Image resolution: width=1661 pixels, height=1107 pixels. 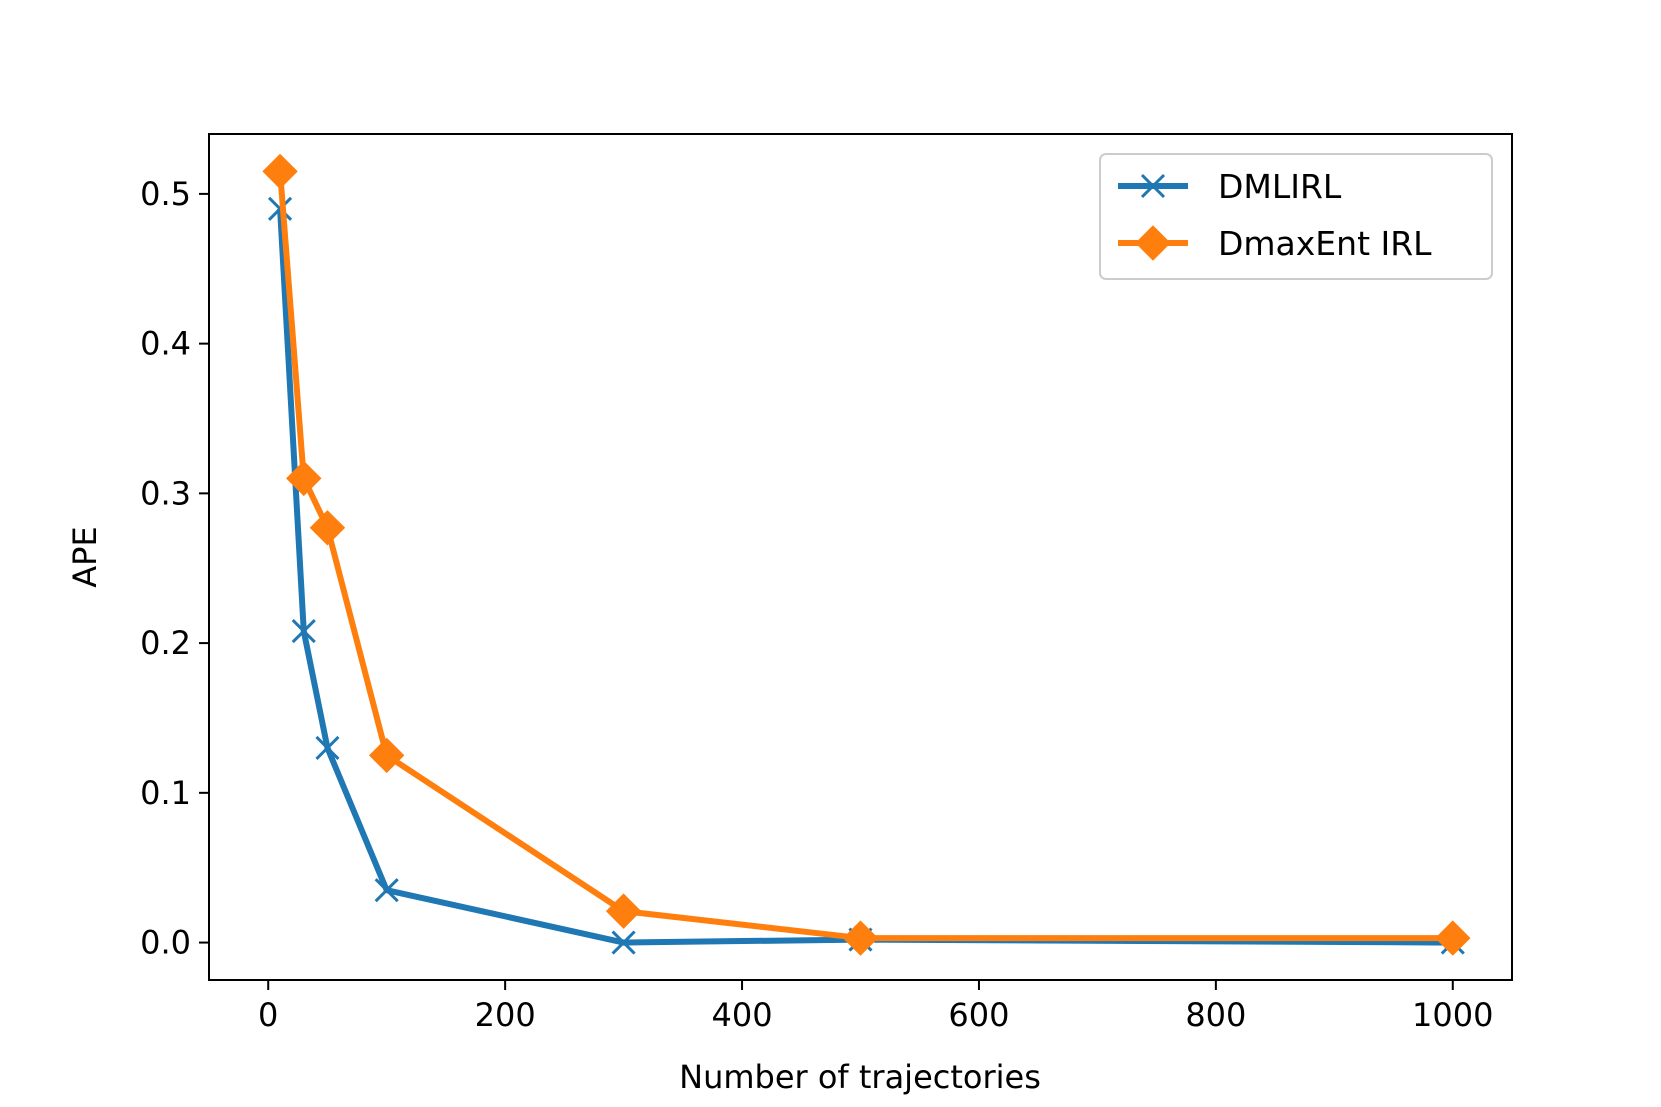 I want to click on x-tick-label: 1000, so click(x=1452, y=1015).